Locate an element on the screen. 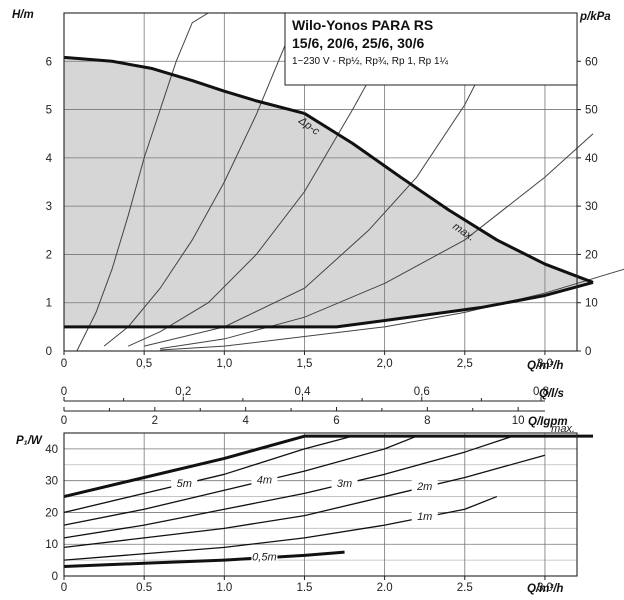  bottom-y-tick-label: 40 is located at coordinates (51, 450).